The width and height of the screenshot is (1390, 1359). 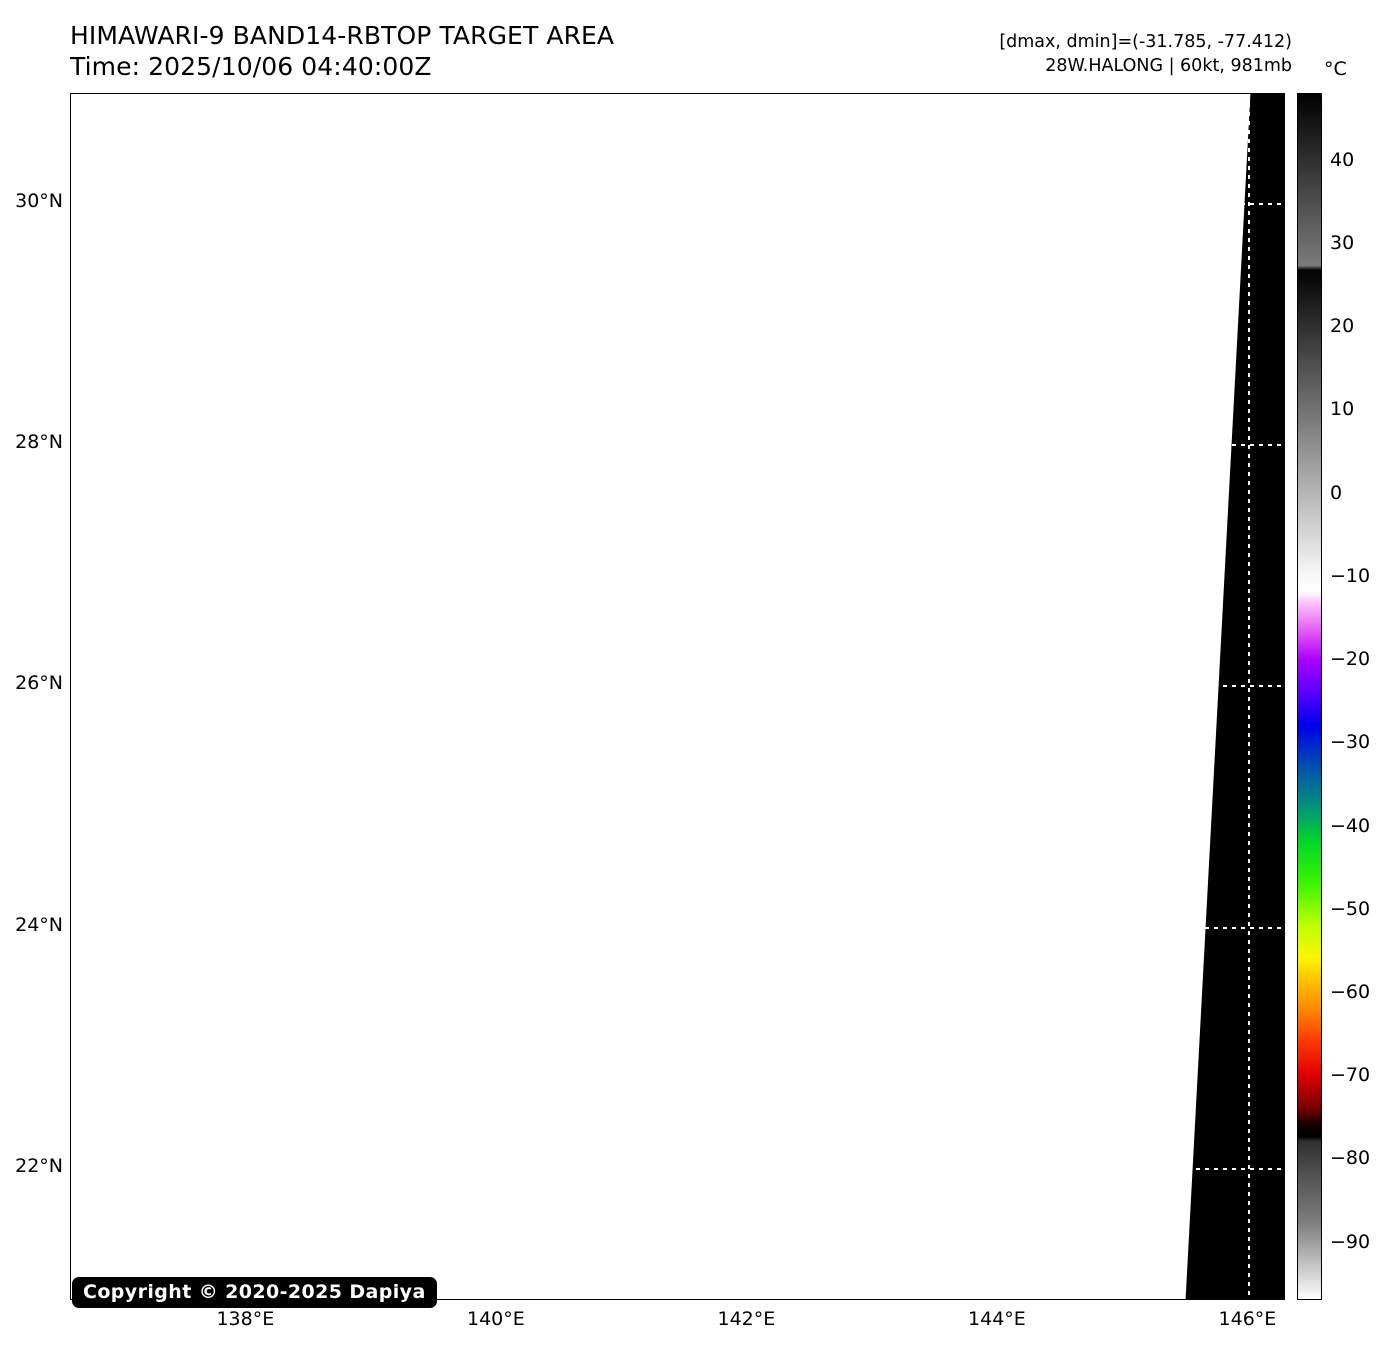 I want to click on colorbar-tick-3: 10, so click(x=1342, y=409).